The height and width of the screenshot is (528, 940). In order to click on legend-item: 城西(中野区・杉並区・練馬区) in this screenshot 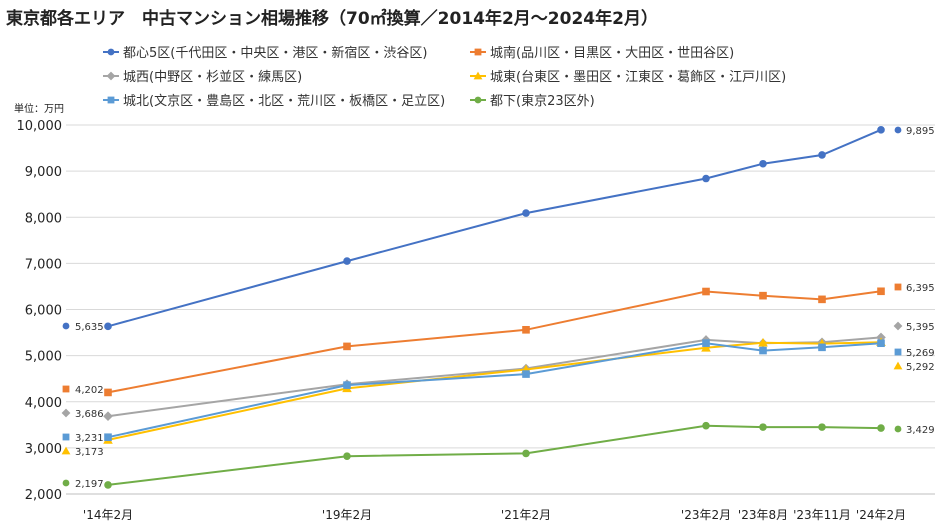, I will do `click(202, 77)`.